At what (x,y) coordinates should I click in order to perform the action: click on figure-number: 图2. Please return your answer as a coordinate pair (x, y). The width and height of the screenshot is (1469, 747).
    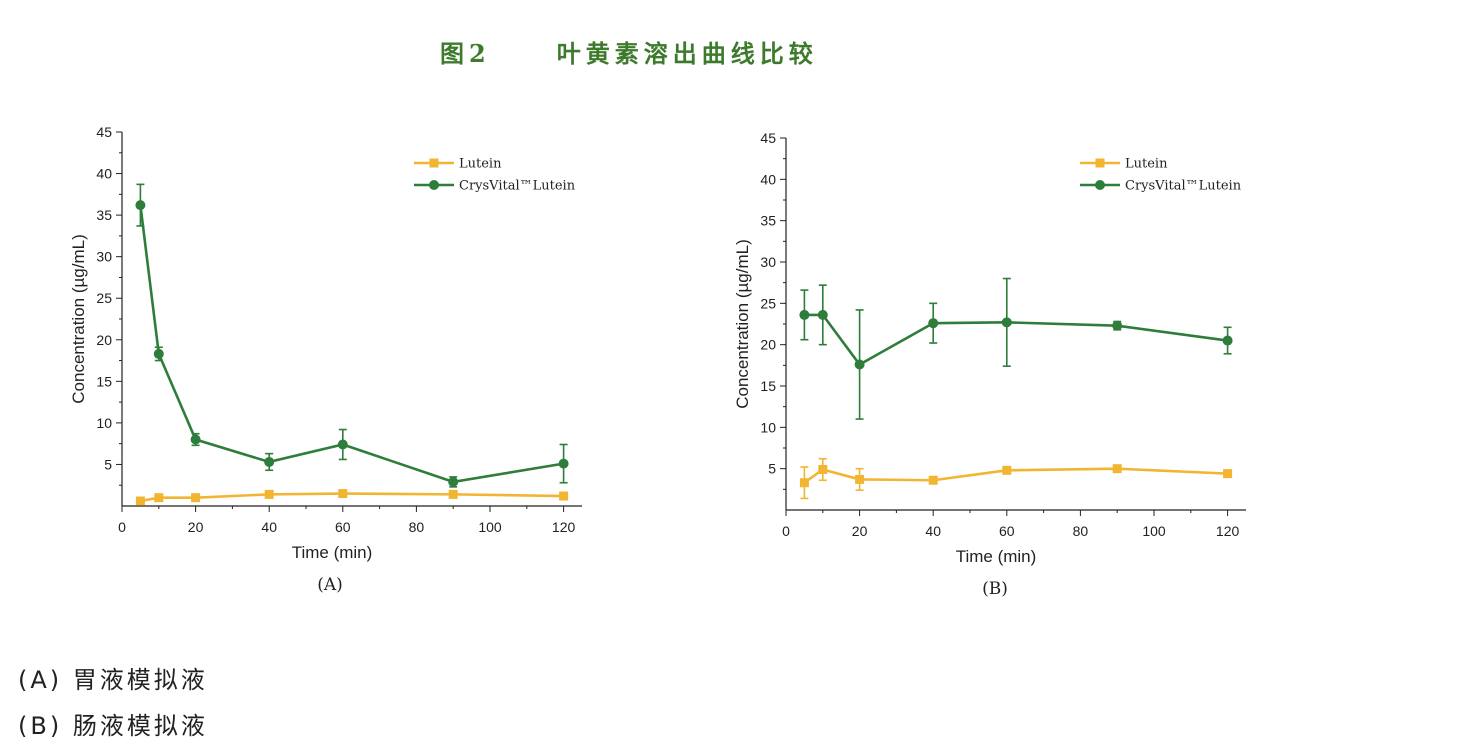
    Looking at the image, I should click on (465, 53).